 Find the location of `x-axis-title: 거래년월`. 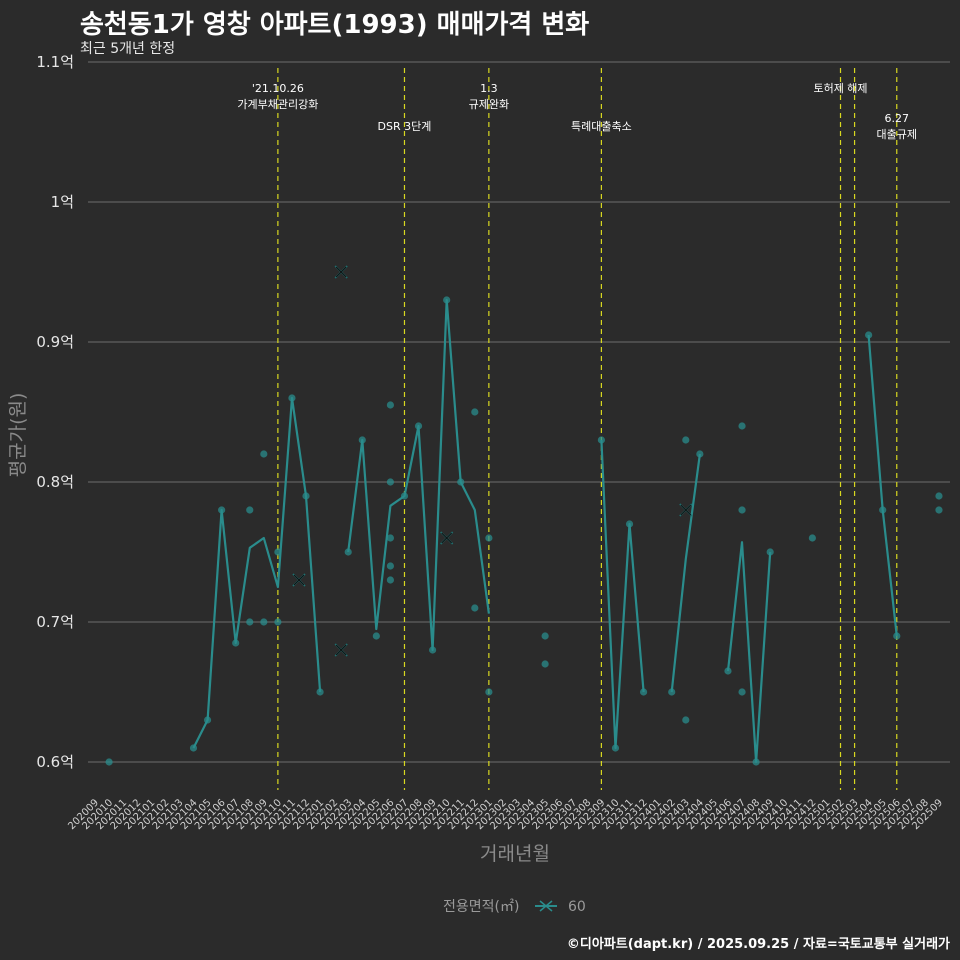

x-axis-title: 거래년월 is located at coordinates (515, 854).